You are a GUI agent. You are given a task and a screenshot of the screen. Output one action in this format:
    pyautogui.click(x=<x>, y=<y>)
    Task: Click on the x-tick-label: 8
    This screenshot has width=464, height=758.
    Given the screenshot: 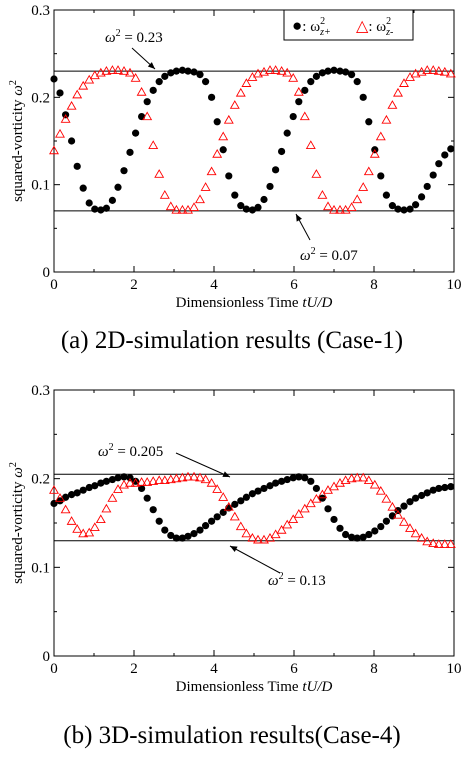 What is the action you would take?
    pyautogui.click(x=374, y=285)
    